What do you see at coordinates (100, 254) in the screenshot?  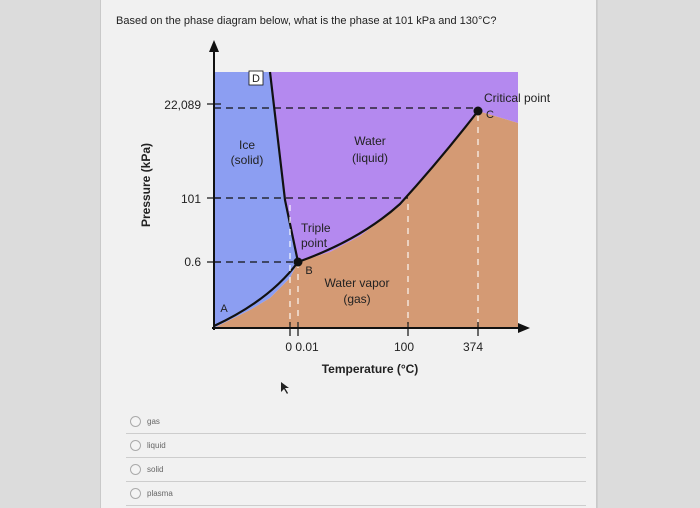 I see `card-left-border` at bounding box center [100, 254].